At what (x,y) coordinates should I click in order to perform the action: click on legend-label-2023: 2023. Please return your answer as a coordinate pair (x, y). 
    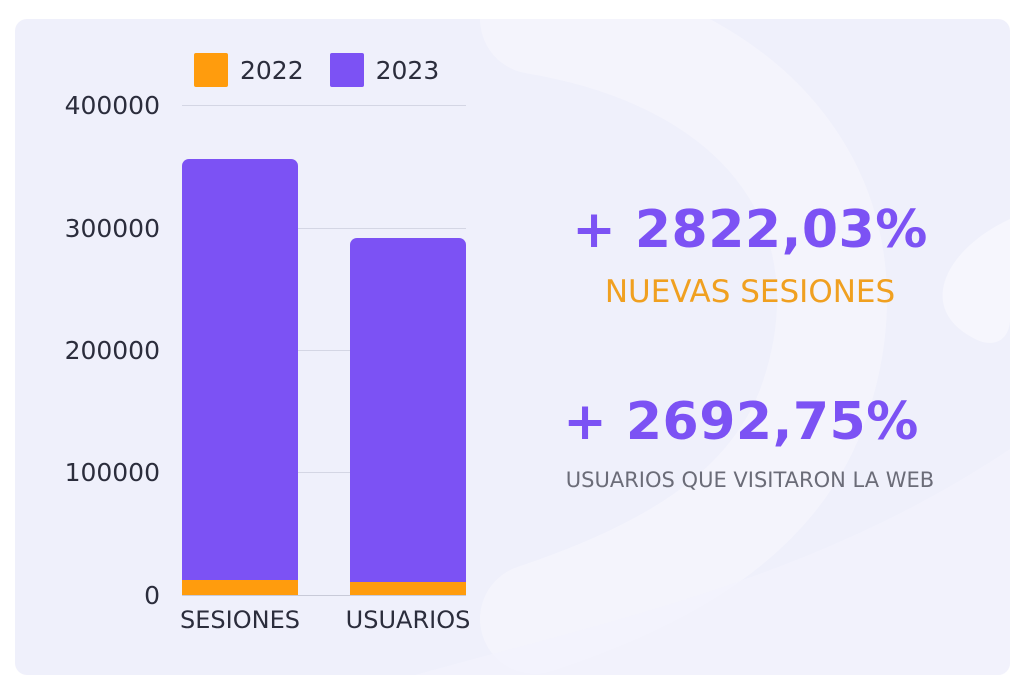
    Looking at the image, I should click on (407, 70).